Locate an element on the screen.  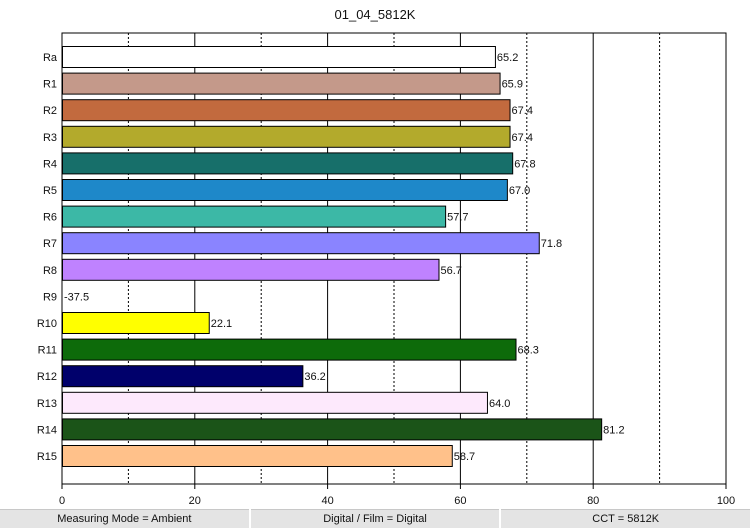
bar-r8 is located at coordinates (251, 269).